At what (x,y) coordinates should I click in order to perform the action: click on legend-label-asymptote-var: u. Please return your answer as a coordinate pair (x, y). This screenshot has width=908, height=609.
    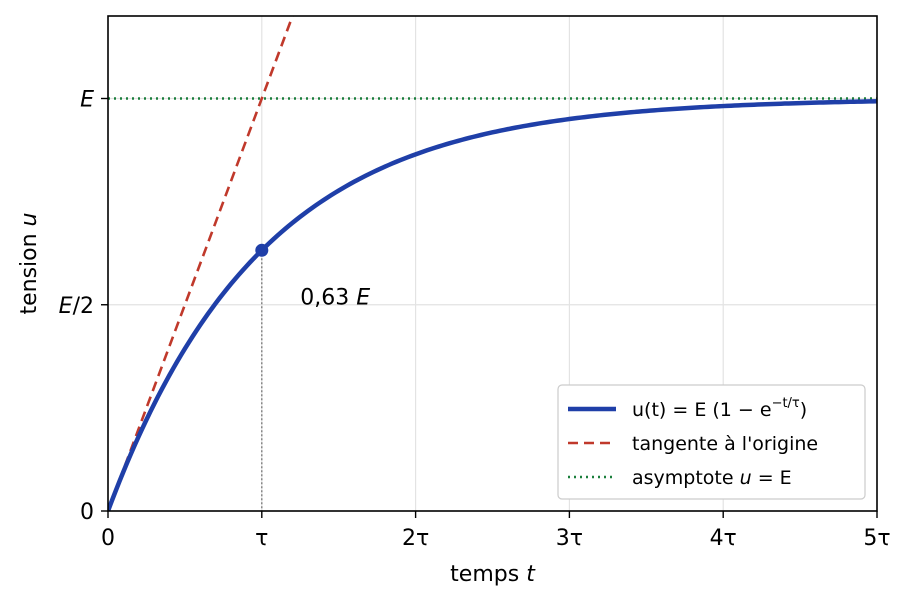
    Looking at the image, I should click on (746, 478).